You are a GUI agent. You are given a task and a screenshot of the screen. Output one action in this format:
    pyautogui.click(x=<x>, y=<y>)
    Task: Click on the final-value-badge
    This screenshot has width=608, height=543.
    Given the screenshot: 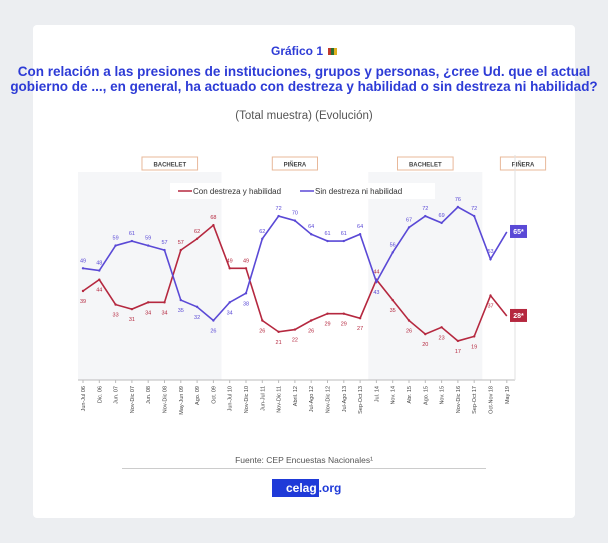 What is the action you would take?
    pyautogui.click(x=518, y=231)
    